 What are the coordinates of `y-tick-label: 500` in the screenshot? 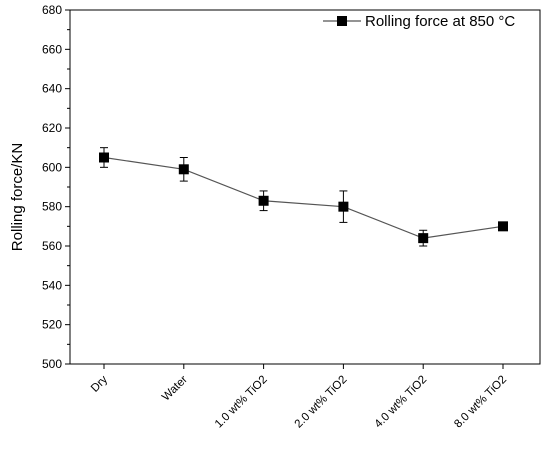 It's located at (52, 364).